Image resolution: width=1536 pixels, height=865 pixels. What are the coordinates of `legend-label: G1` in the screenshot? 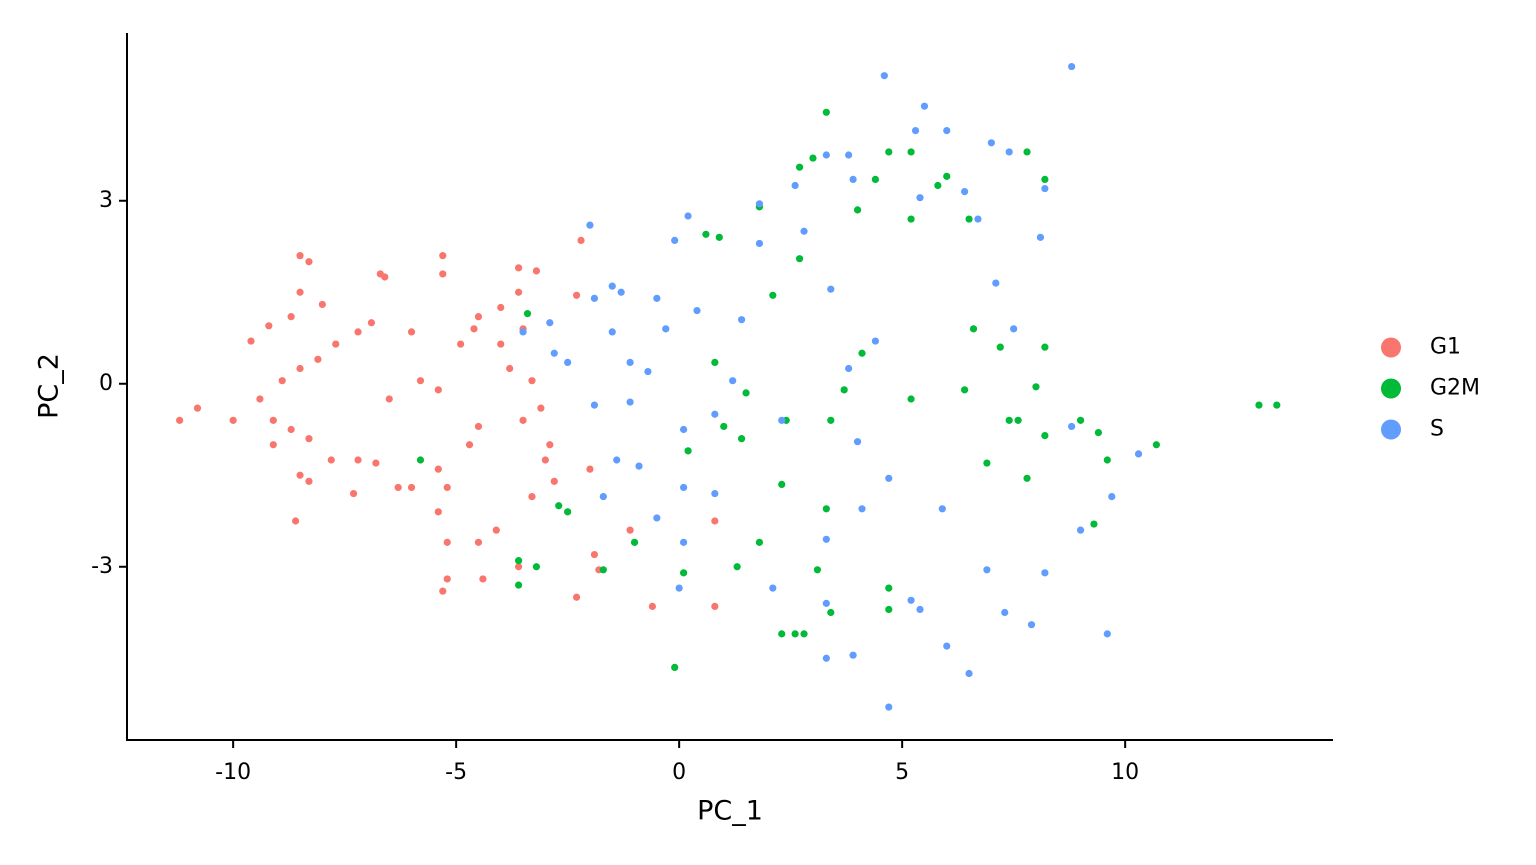 It's located at (1445, 347).